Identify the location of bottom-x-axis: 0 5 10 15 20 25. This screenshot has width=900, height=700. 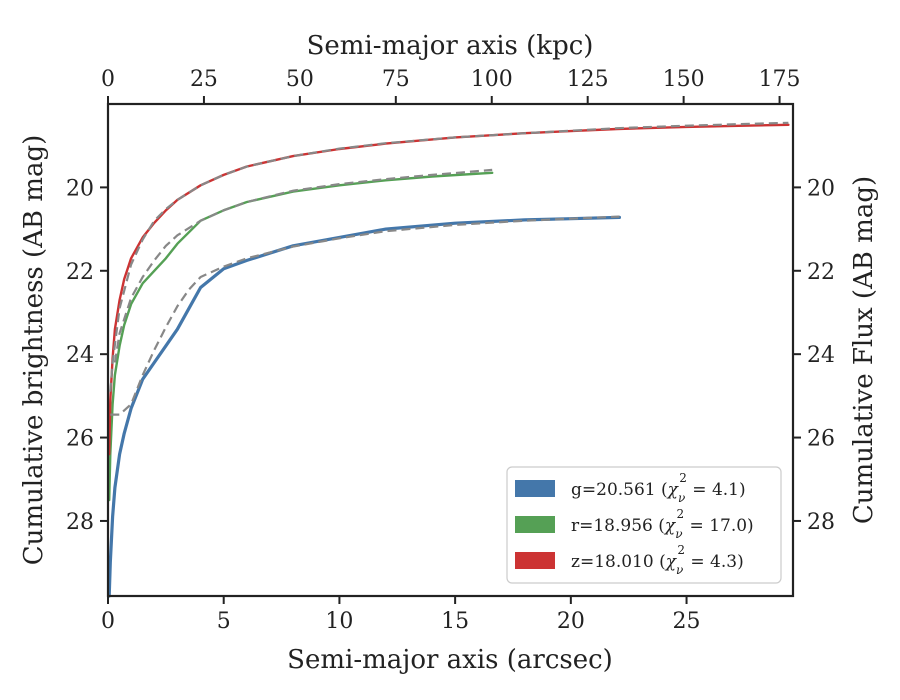
(401, 615).